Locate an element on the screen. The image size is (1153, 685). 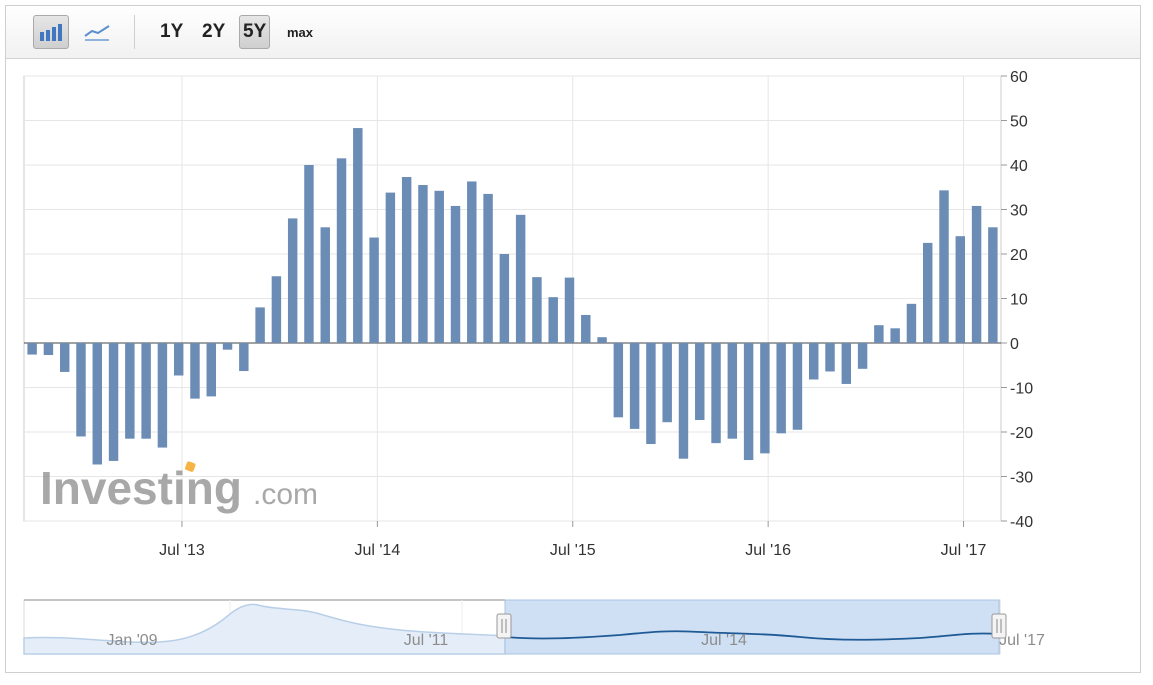
x-tick-label: Jul '14 is located at coordinates (377, 550).